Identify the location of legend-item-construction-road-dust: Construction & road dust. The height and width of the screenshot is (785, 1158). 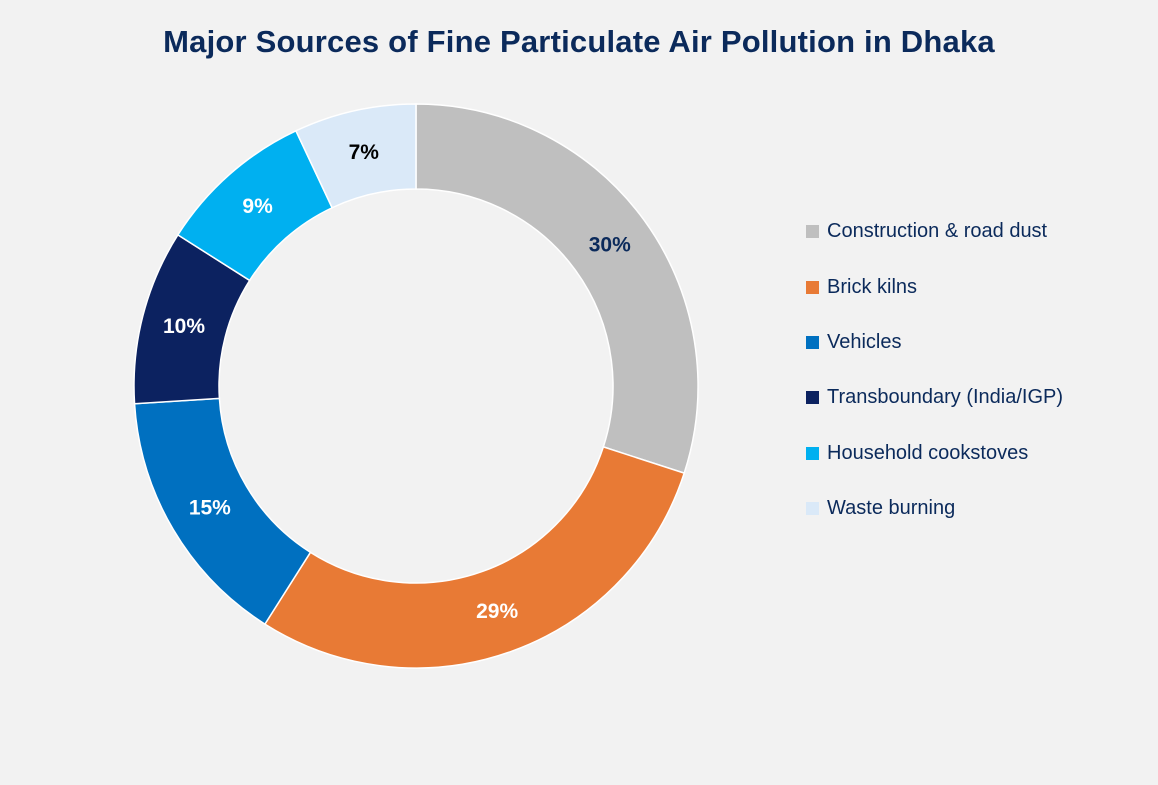
(934, 231).